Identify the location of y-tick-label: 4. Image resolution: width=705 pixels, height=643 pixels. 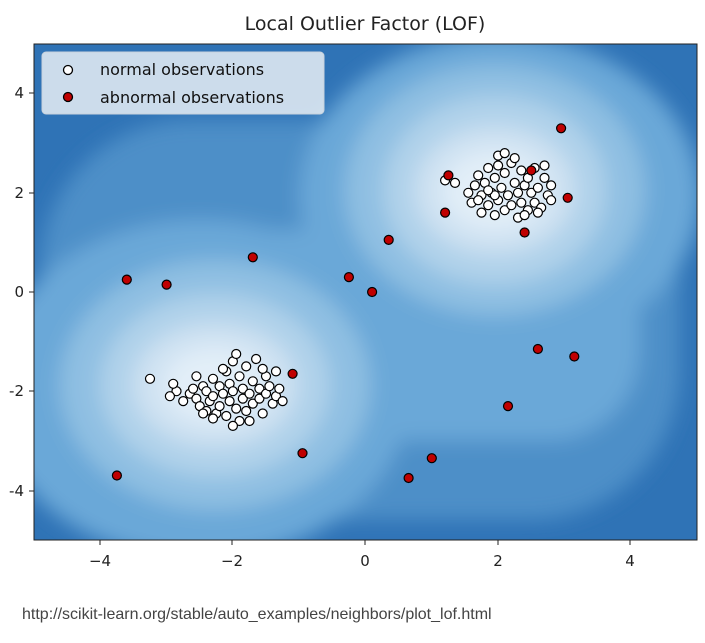
(19, 93).